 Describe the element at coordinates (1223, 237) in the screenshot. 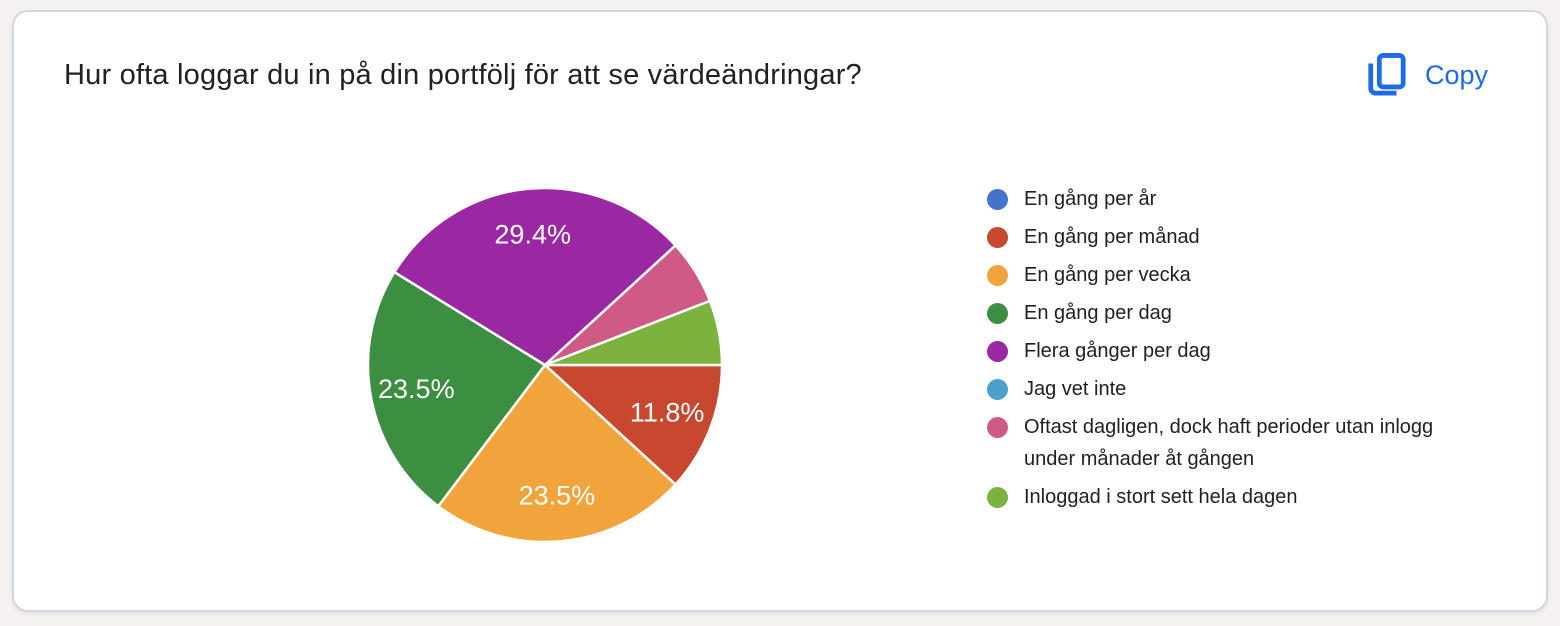

I see `legend-item: En gång per månad` at that location.